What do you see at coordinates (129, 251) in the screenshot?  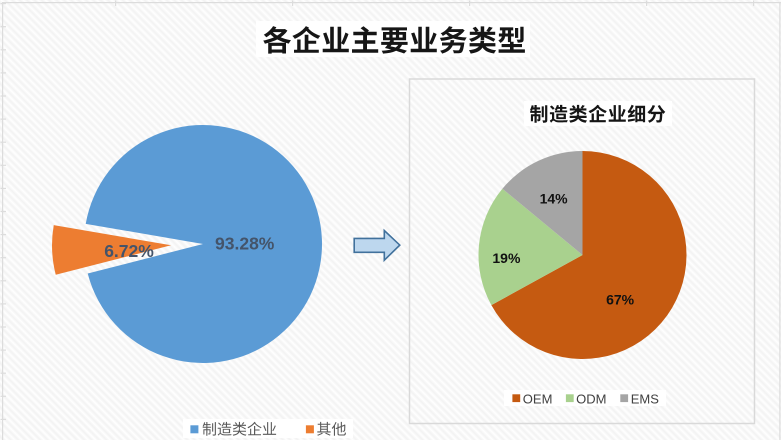 I see `svg-text: 6.72%` at bounding box center [129, 251].